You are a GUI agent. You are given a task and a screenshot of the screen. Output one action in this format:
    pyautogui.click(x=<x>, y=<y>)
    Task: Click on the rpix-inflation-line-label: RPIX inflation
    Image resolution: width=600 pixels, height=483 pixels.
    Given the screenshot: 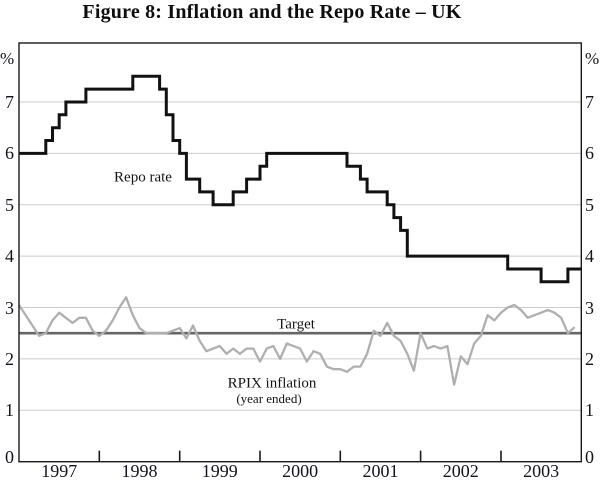 What is the action you would take?
    pyautogui.click(x=272, y=383)
    